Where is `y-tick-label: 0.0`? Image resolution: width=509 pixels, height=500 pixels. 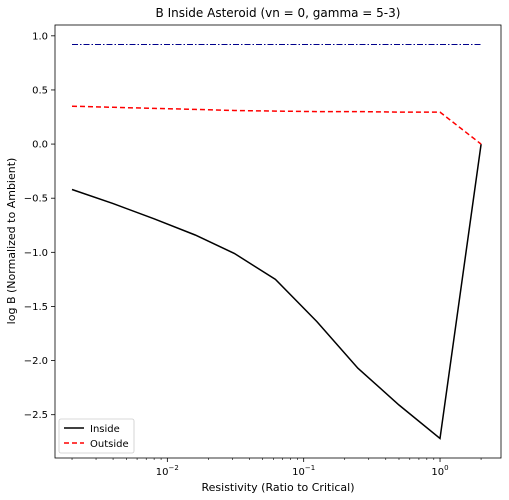 y-tick-label: 0.0 is located at coordinates (40, 145).